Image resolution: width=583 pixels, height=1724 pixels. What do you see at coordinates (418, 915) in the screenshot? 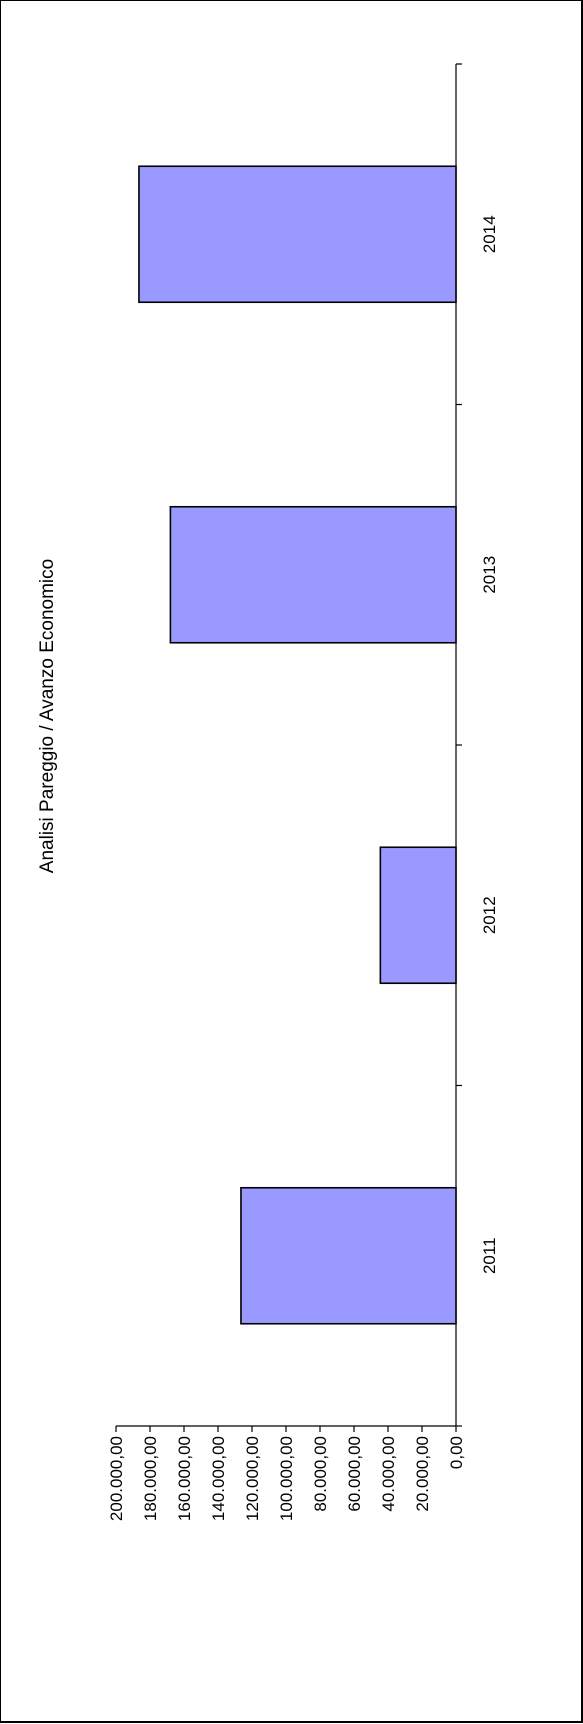
I see `bar-2012` at bounding box center [418, 915].